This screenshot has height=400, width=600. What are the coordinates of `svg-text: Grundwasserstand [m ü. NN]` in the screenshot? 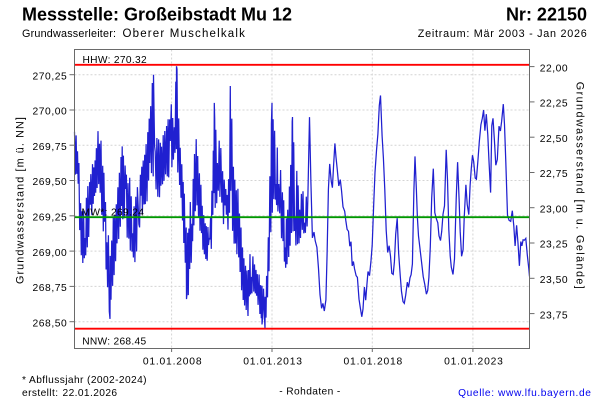 It's located at (21, 200).